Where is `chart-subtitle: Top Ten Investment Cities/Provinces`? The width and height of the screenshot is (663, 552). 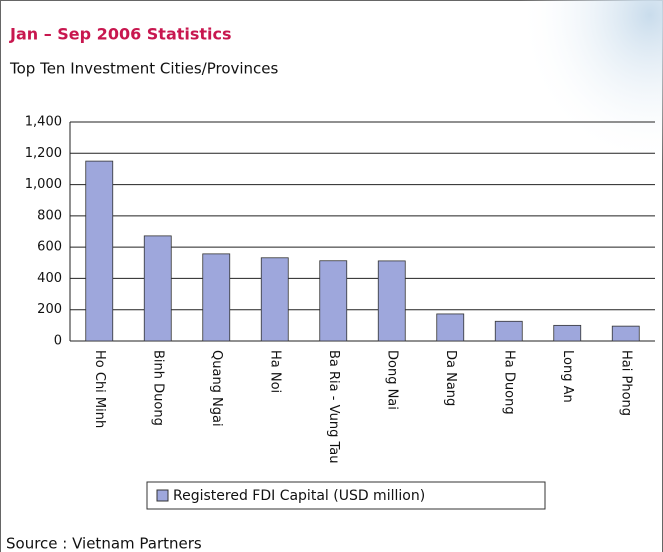
chart-subtitle: Top Ten Investment Cities/Provinces is located at coordinates (144, 69).